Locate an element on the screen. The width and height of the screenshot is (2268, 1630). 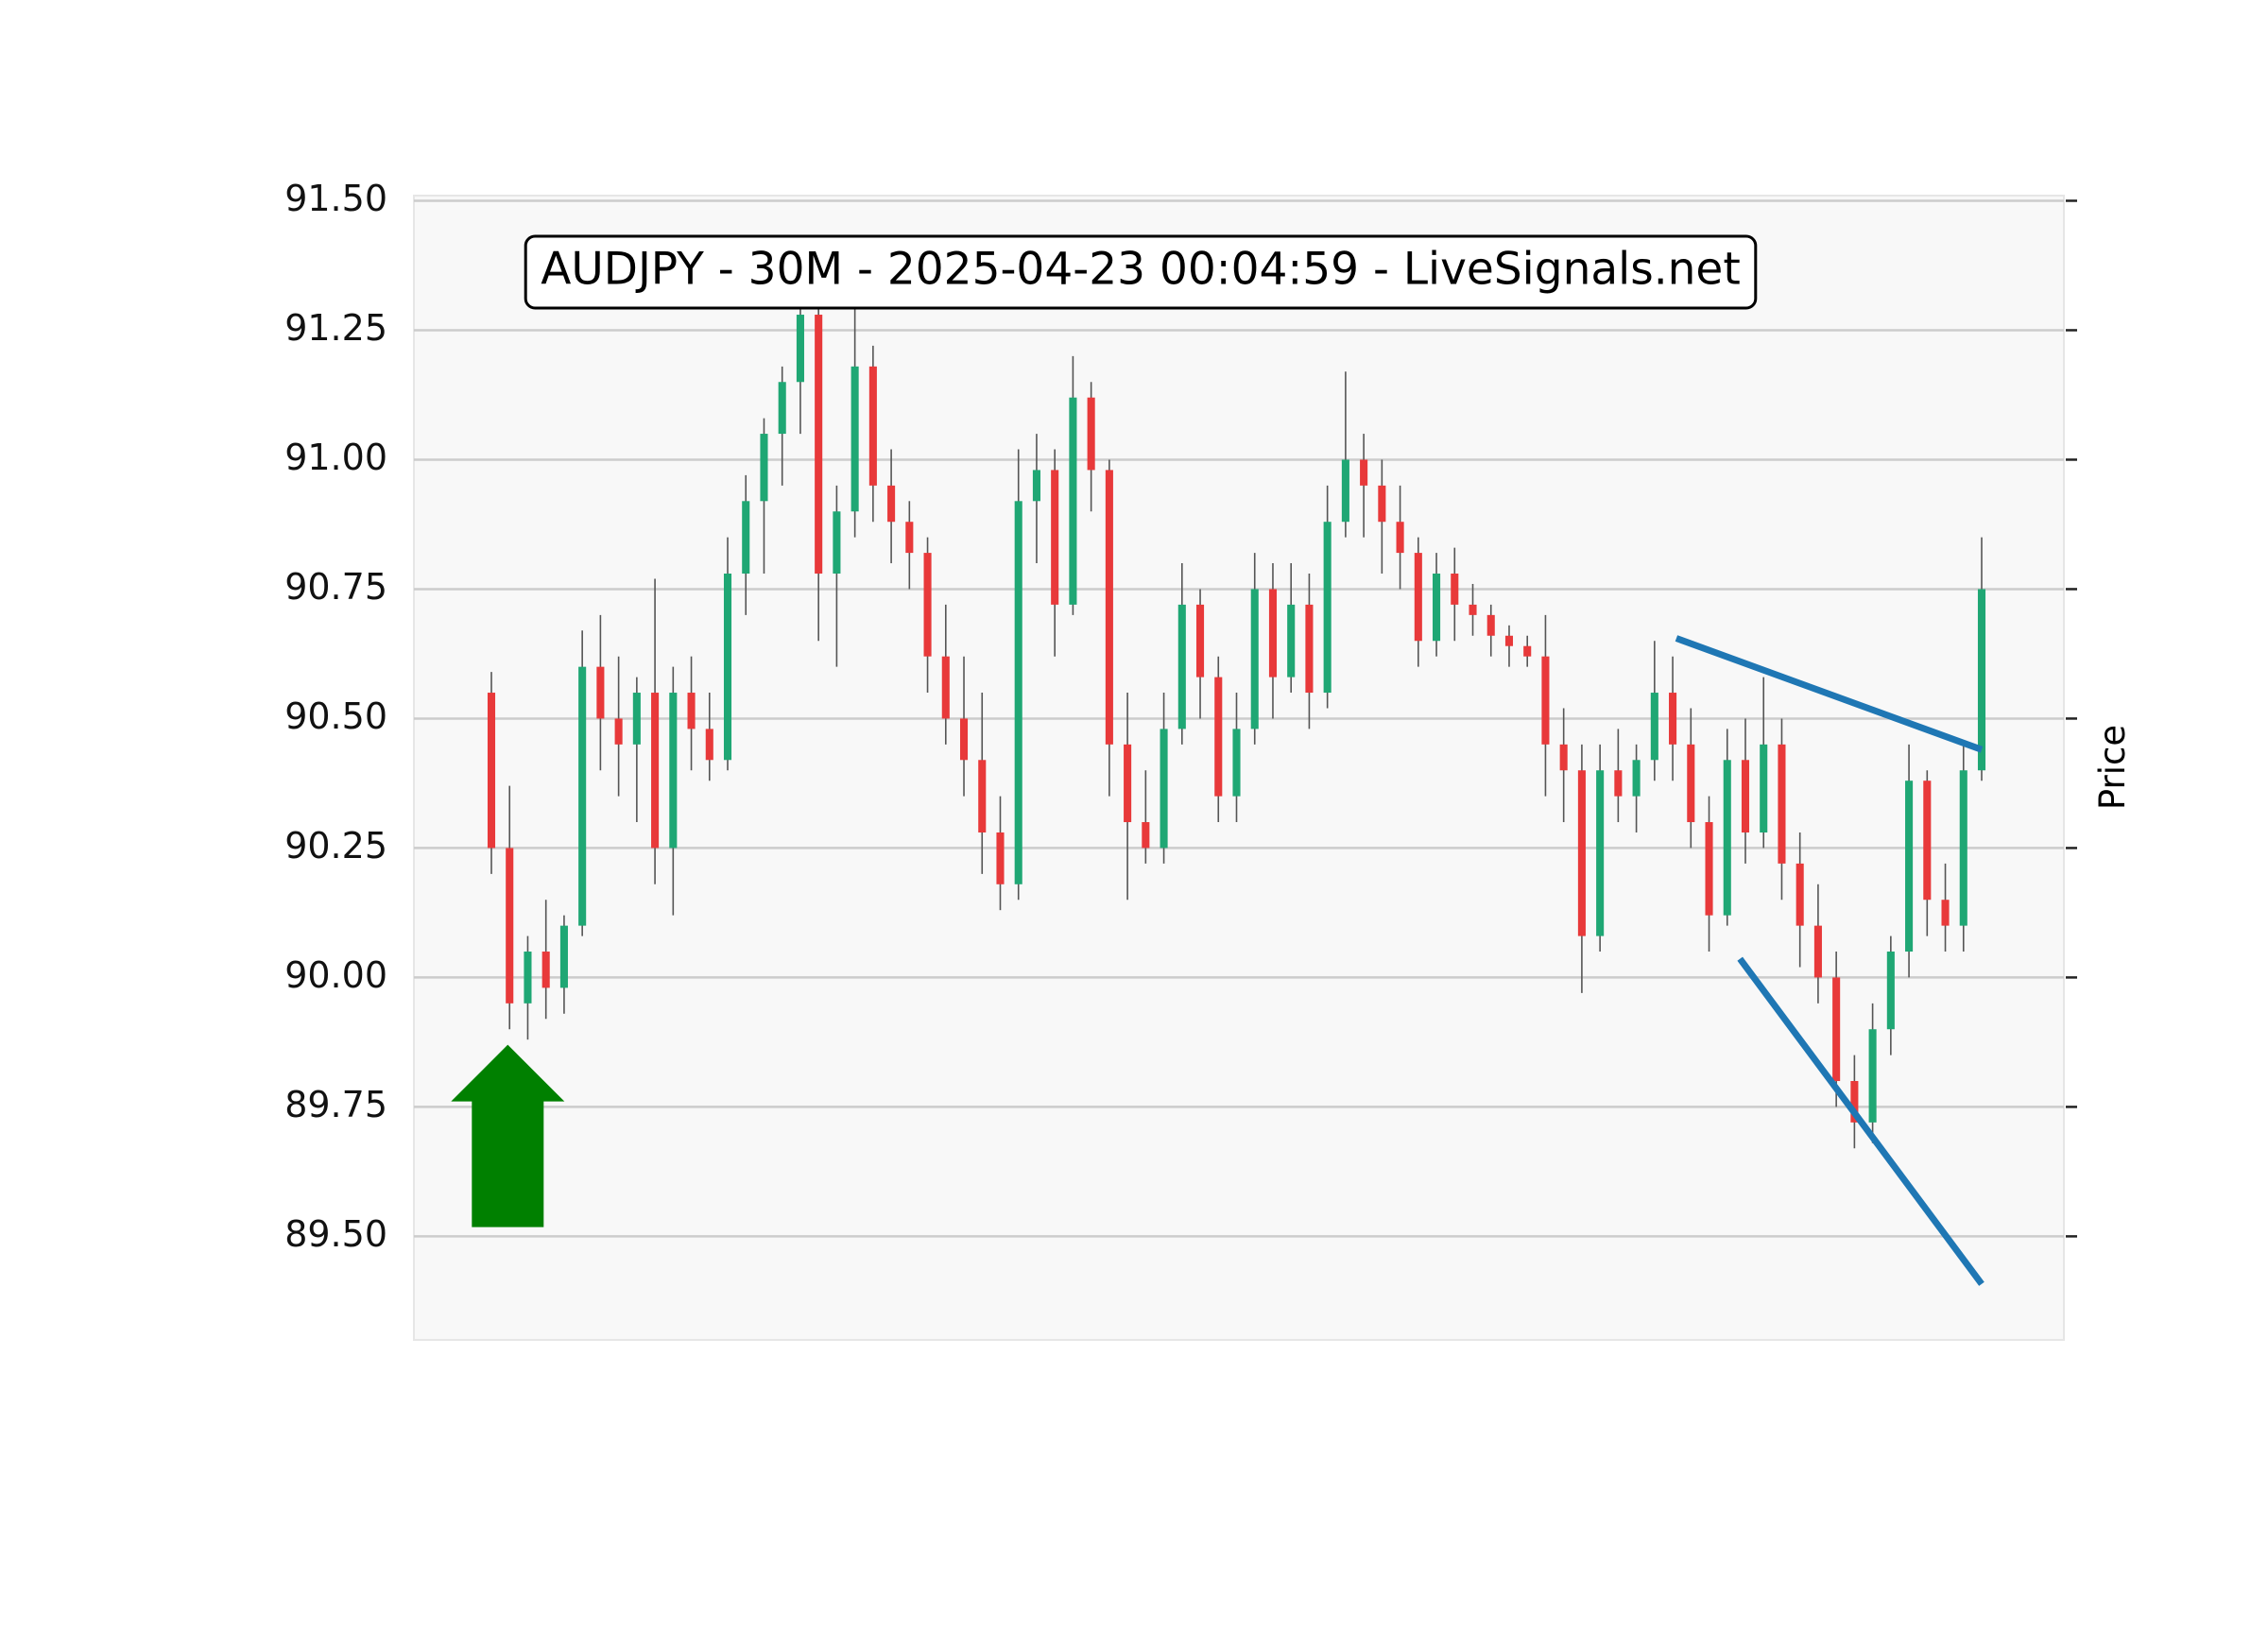
y-axis-label: Price is located at coordinates (2112, 767).